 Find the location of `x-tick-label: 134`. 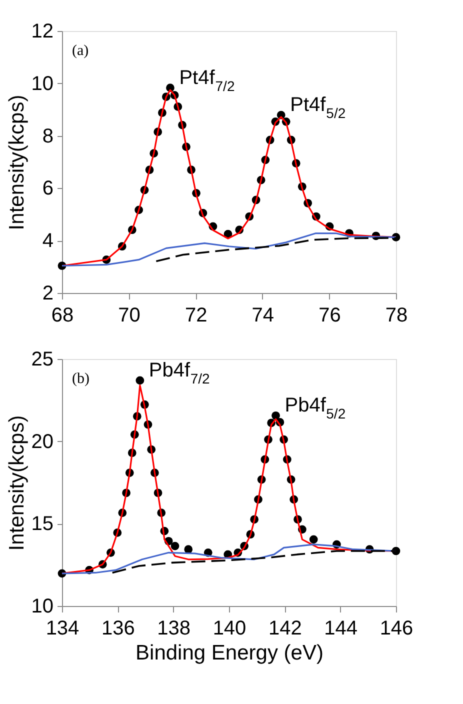

x-tick-label: 134 is located at coordinates (63, 629).